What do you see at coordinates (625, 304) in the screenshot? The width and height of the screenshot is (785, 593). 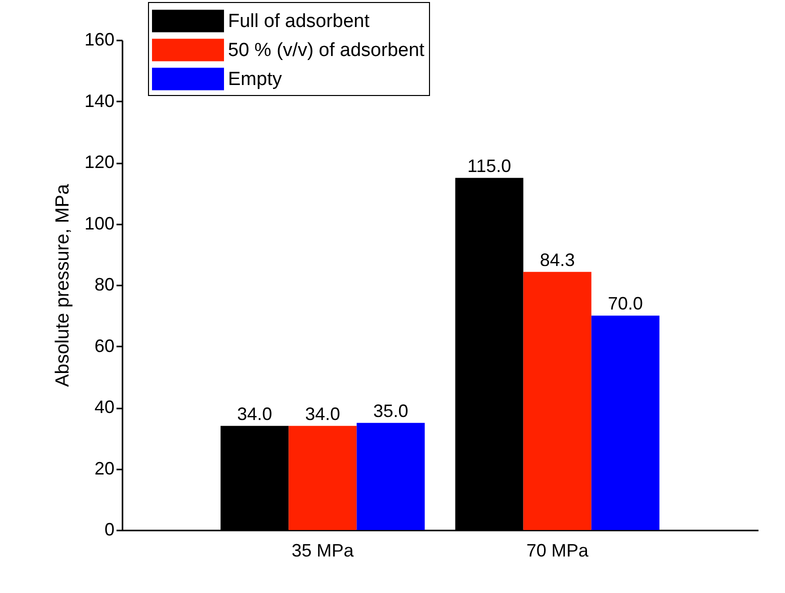 I see `data-label: 70.0` at bounding box center [625, 304].